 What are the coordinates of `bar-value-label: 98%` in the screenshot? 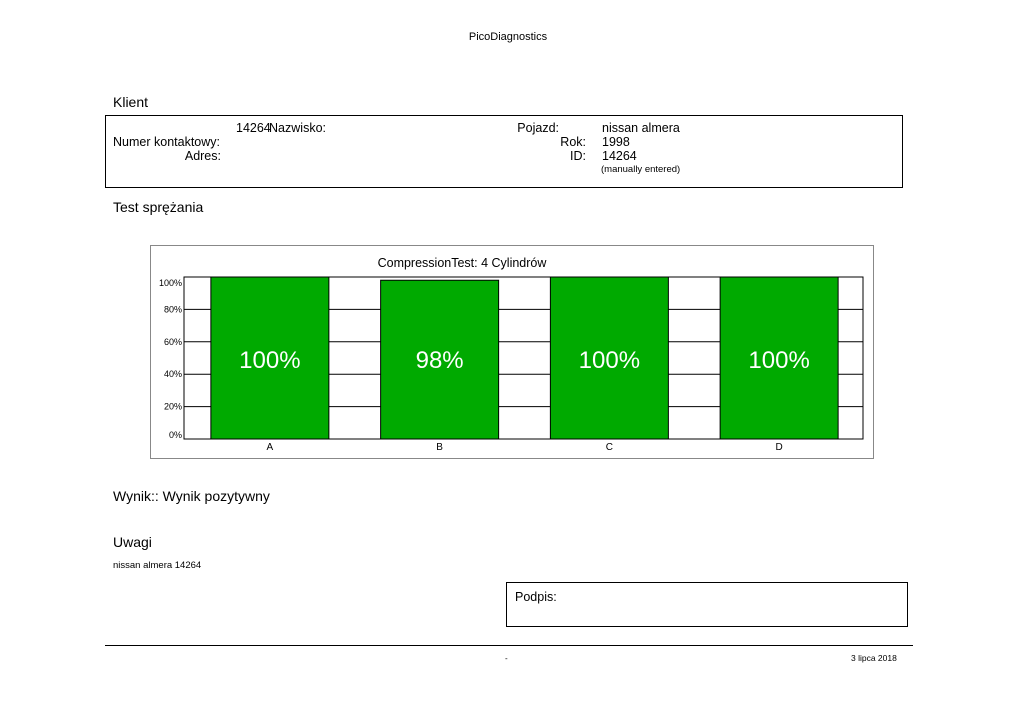 It's located at (440, 360).